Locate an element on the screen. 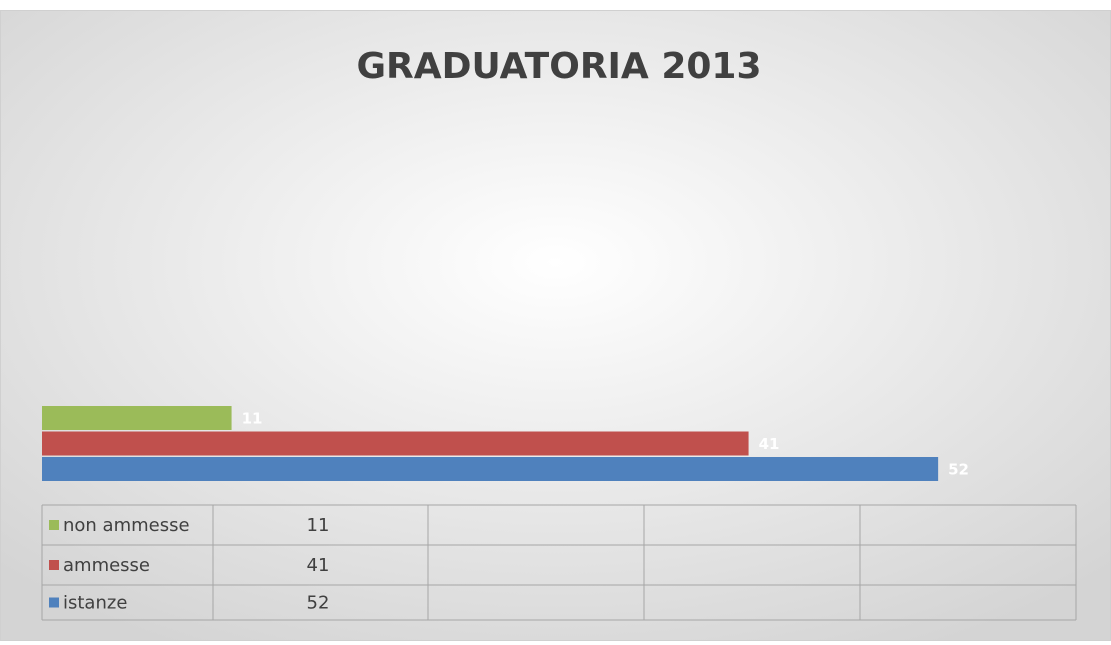  data-label: 11 is located at coordinates (252, 419).